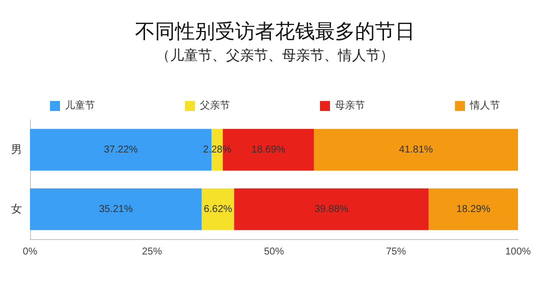  I want to click on x-tick-label: 100%, so click(518, 252).